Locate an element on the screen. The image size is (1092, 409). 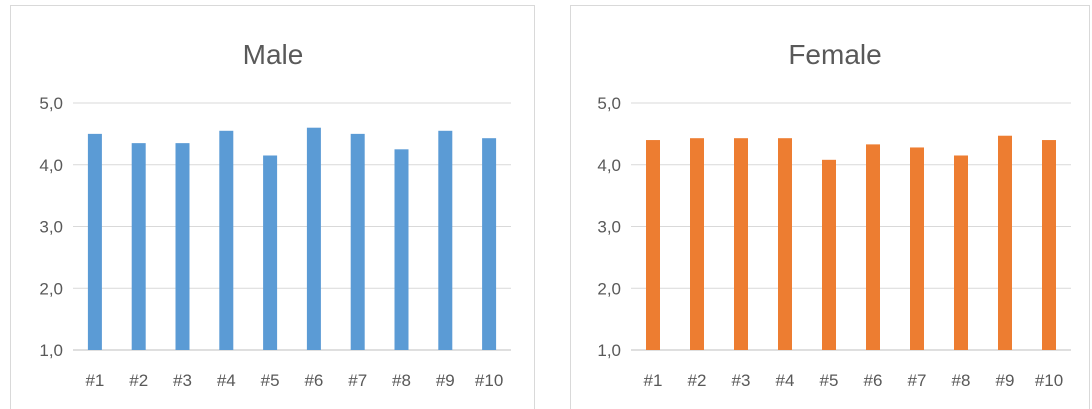
chart-title-female: Female is located at coordinates (834, 54).